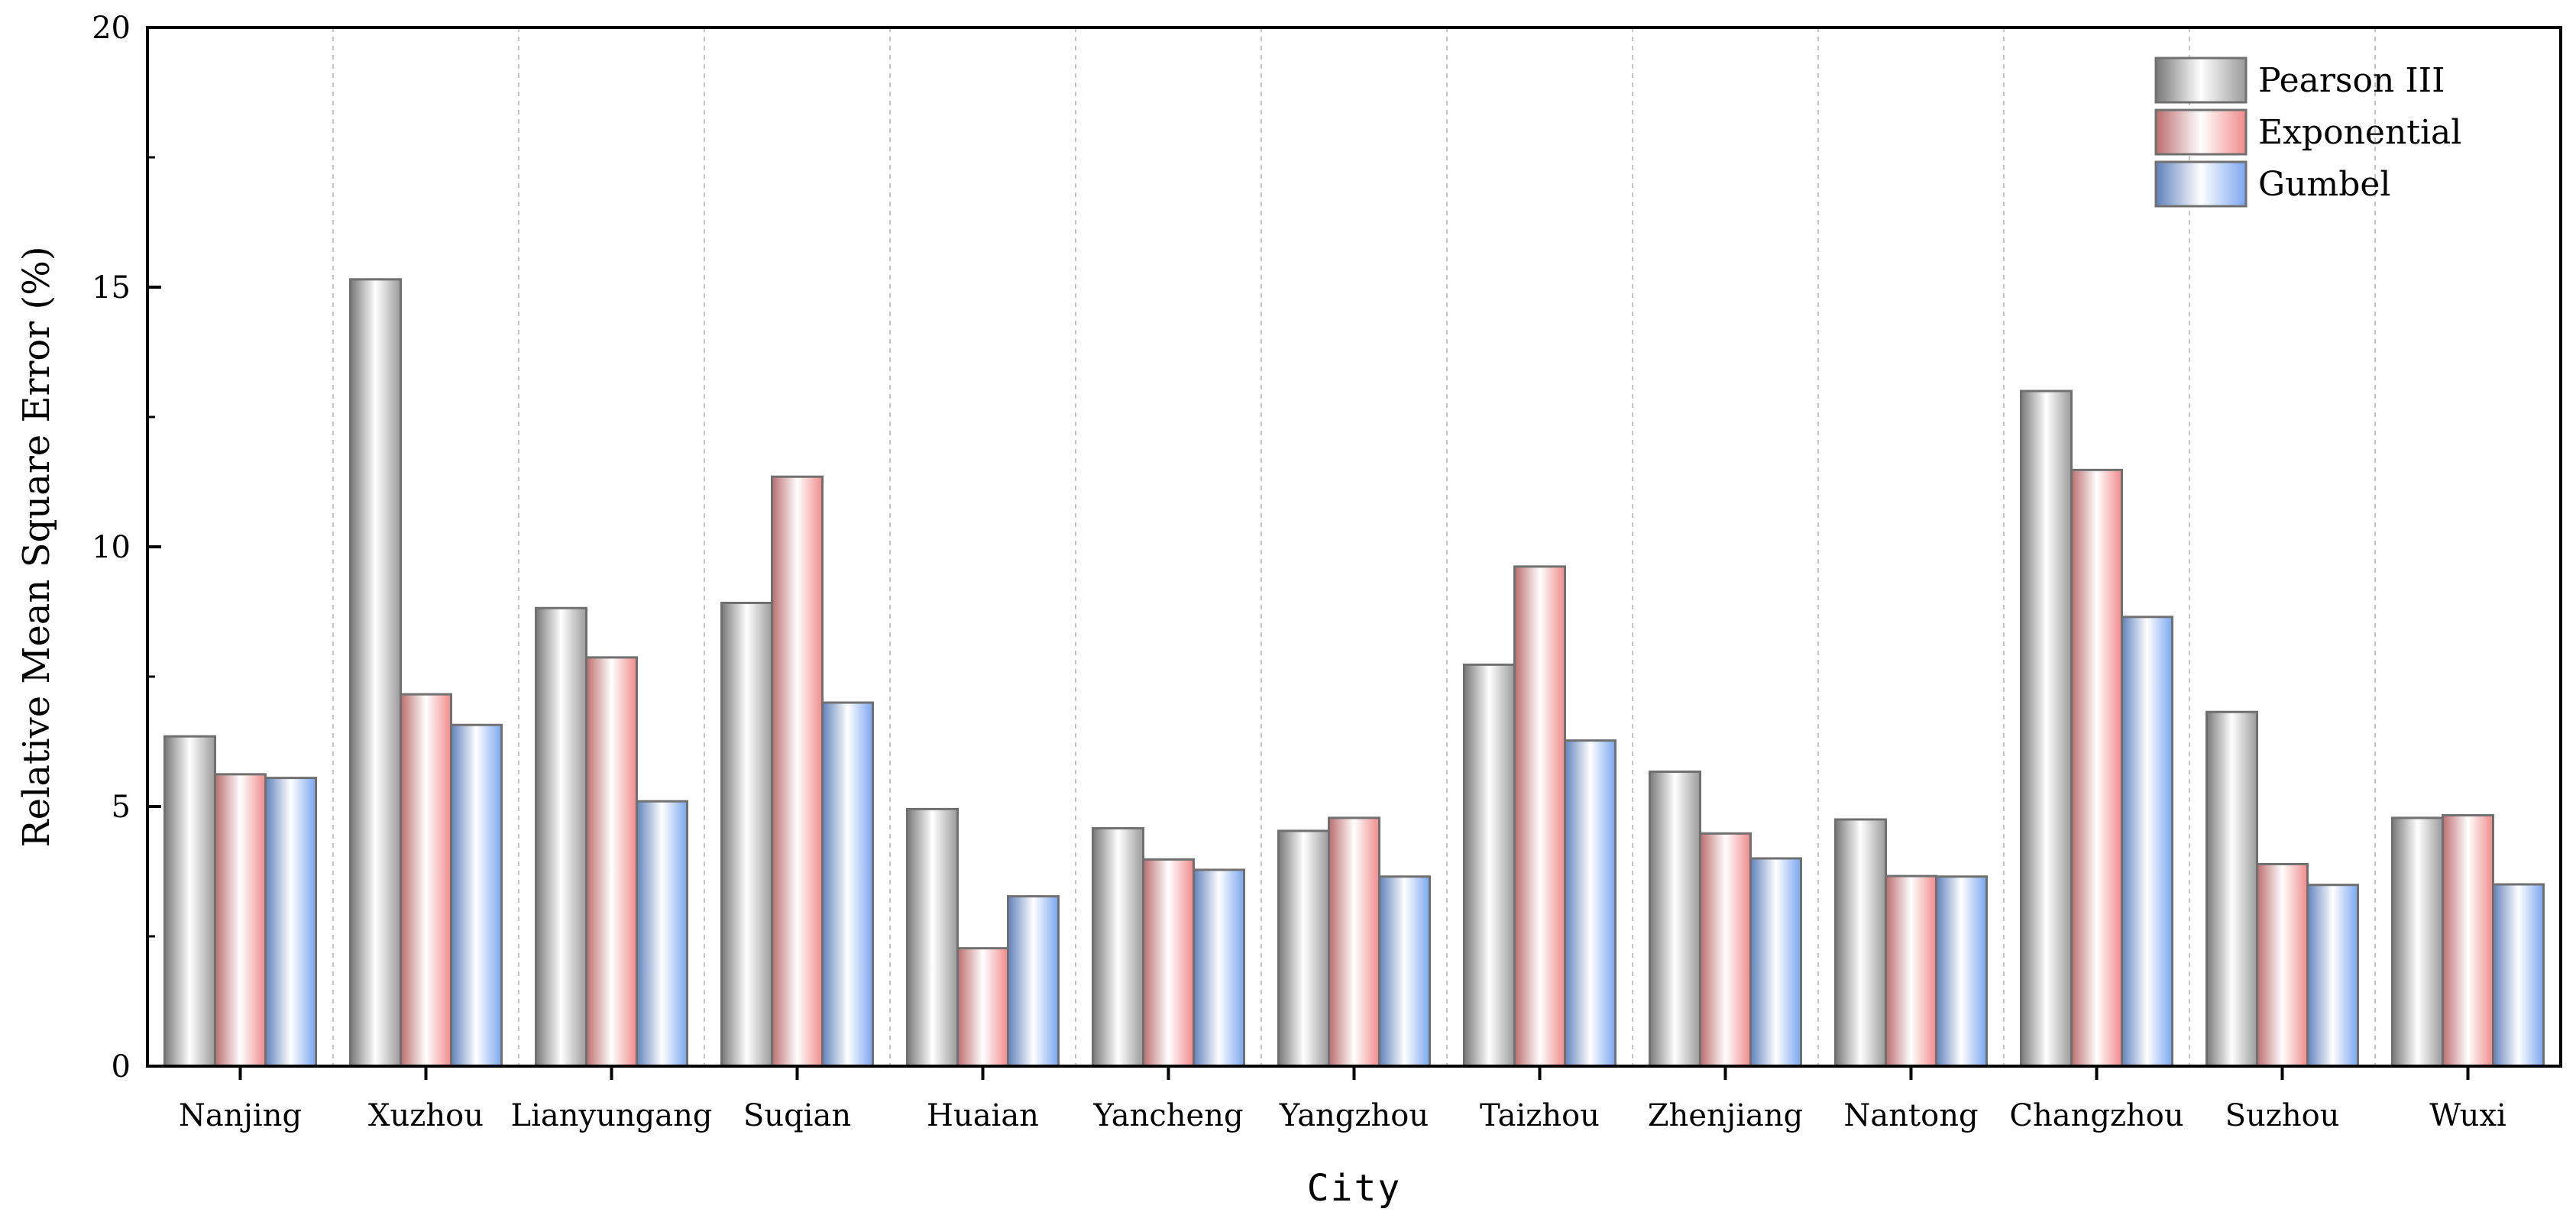 This screenshot has width=2576, height=1212. I want to click on x-tick-label: Wuxi, so click(2467, 1115).